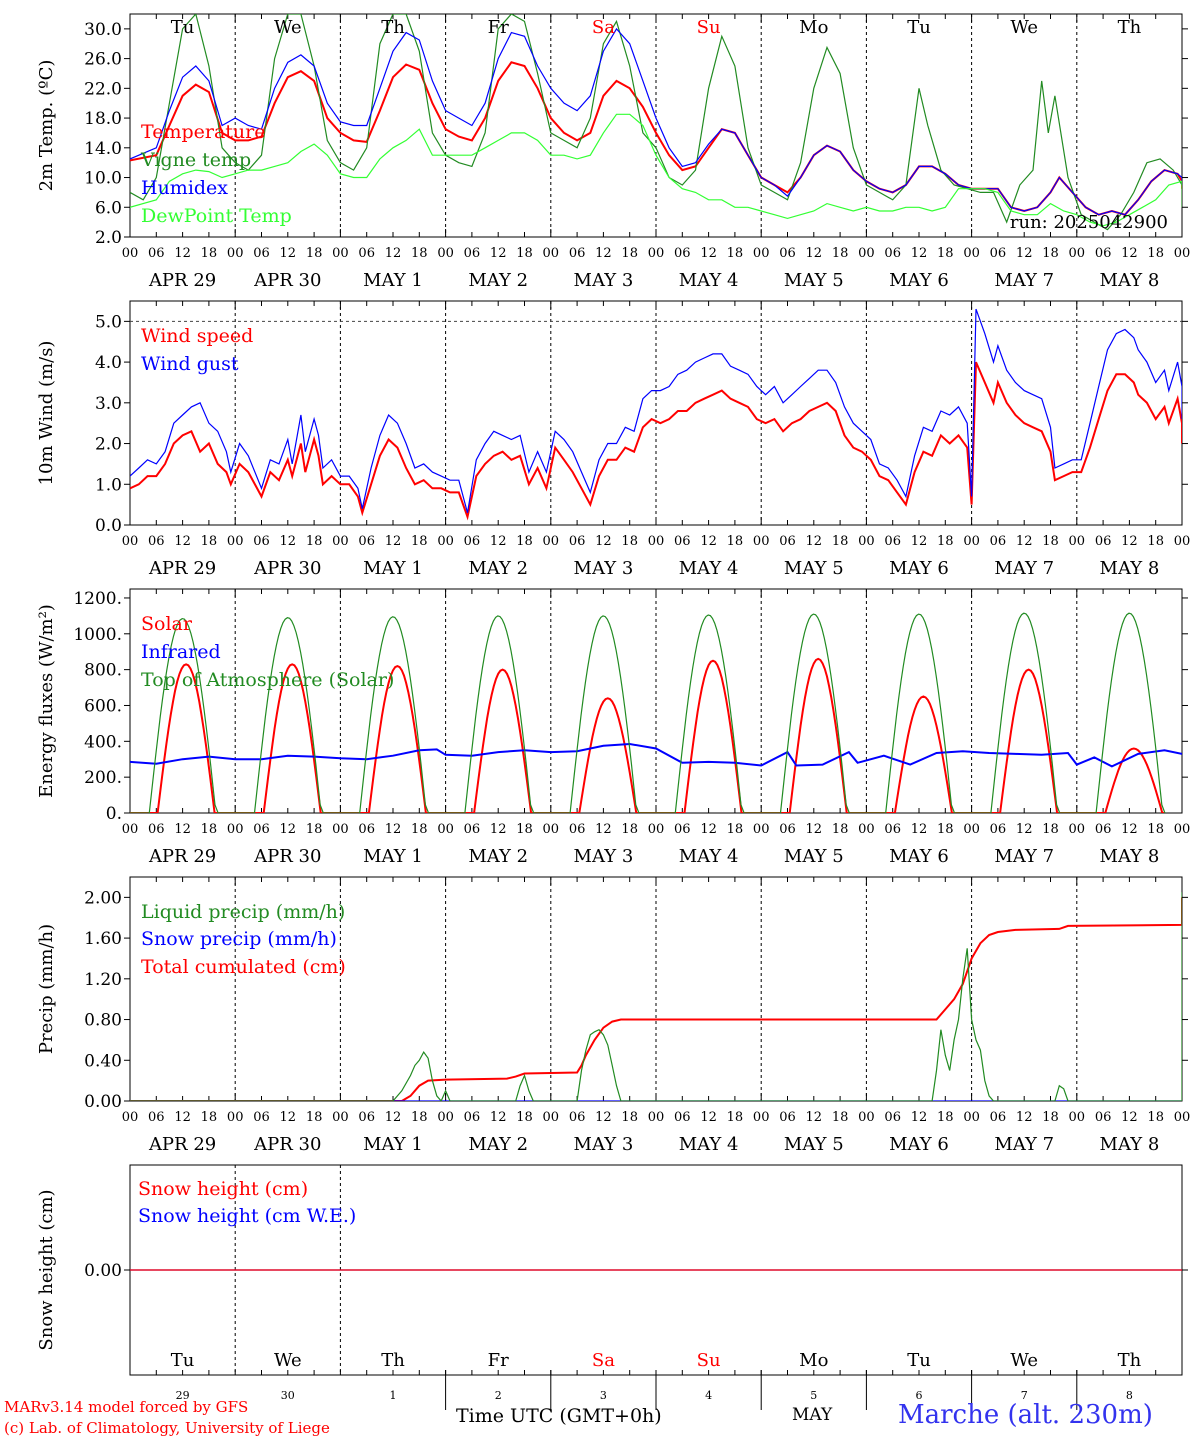  I want to click on y-axis-title: Snow height (cm), so click(46, 1269).